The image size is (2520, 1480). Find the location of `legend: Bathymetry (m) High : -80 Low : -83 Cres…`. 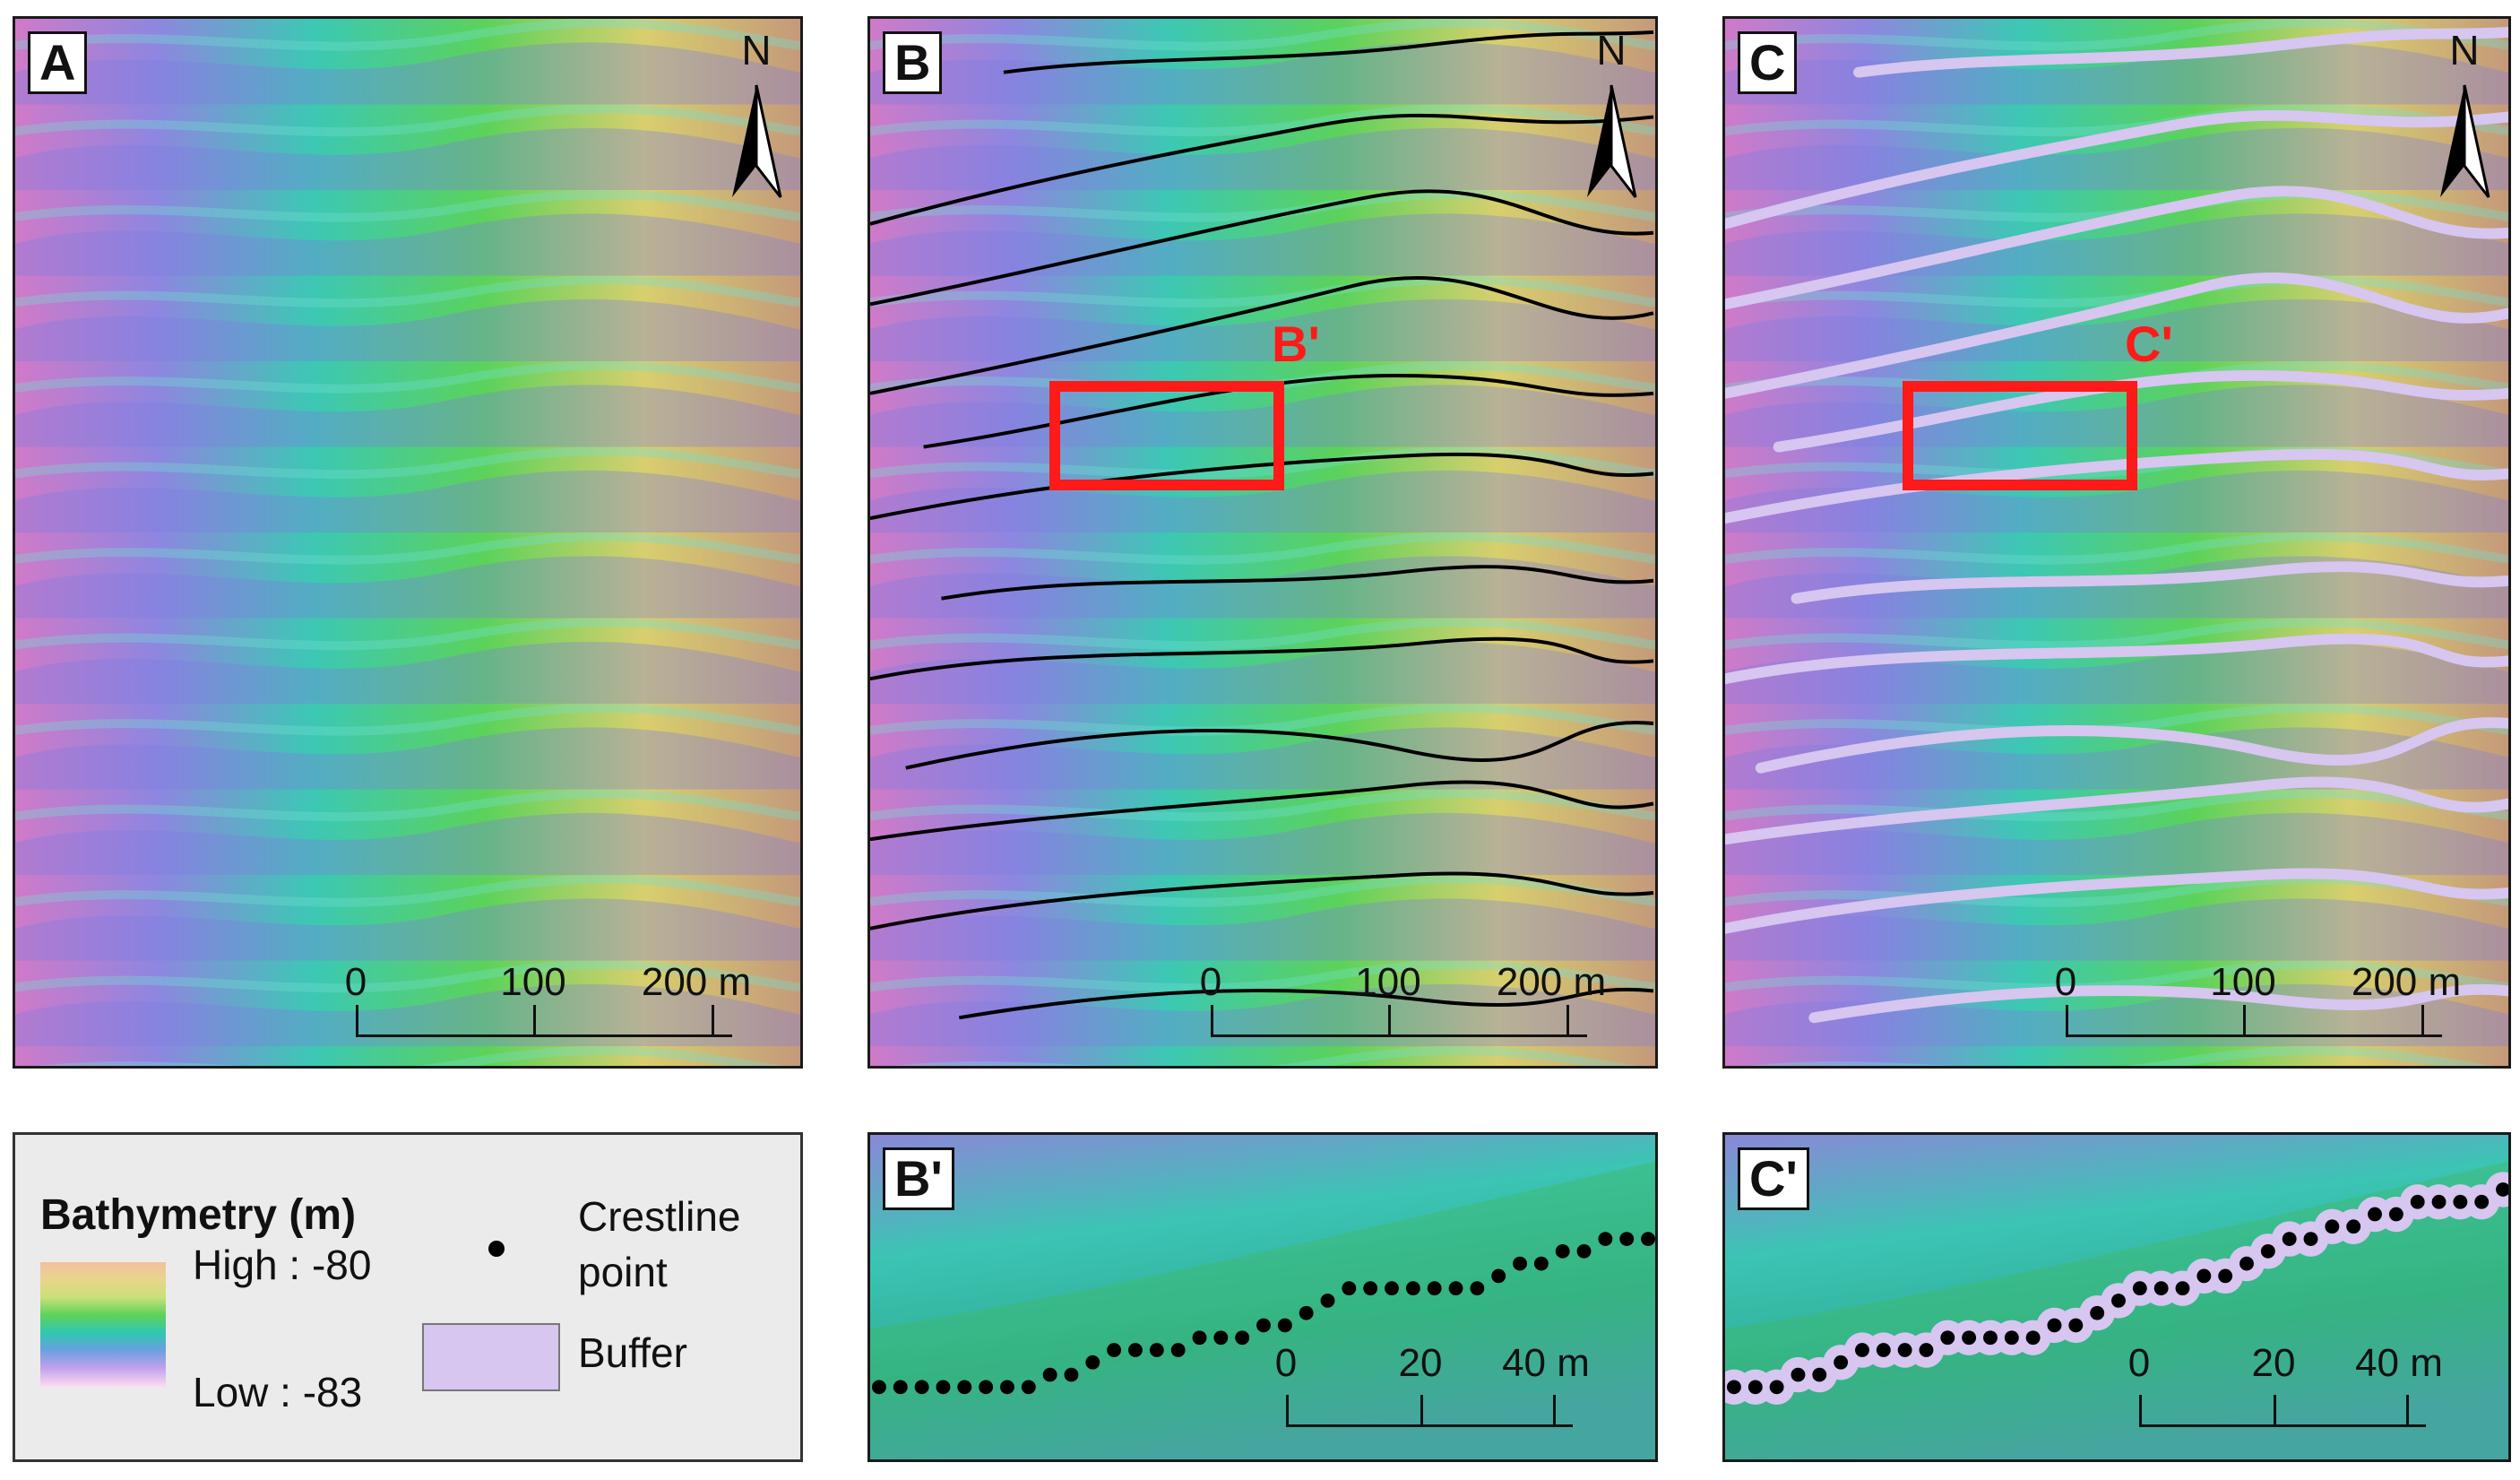

legend: Bathymetry (m) High : -80 Low : -83 Cres… is located at coordinates (408, 1297).